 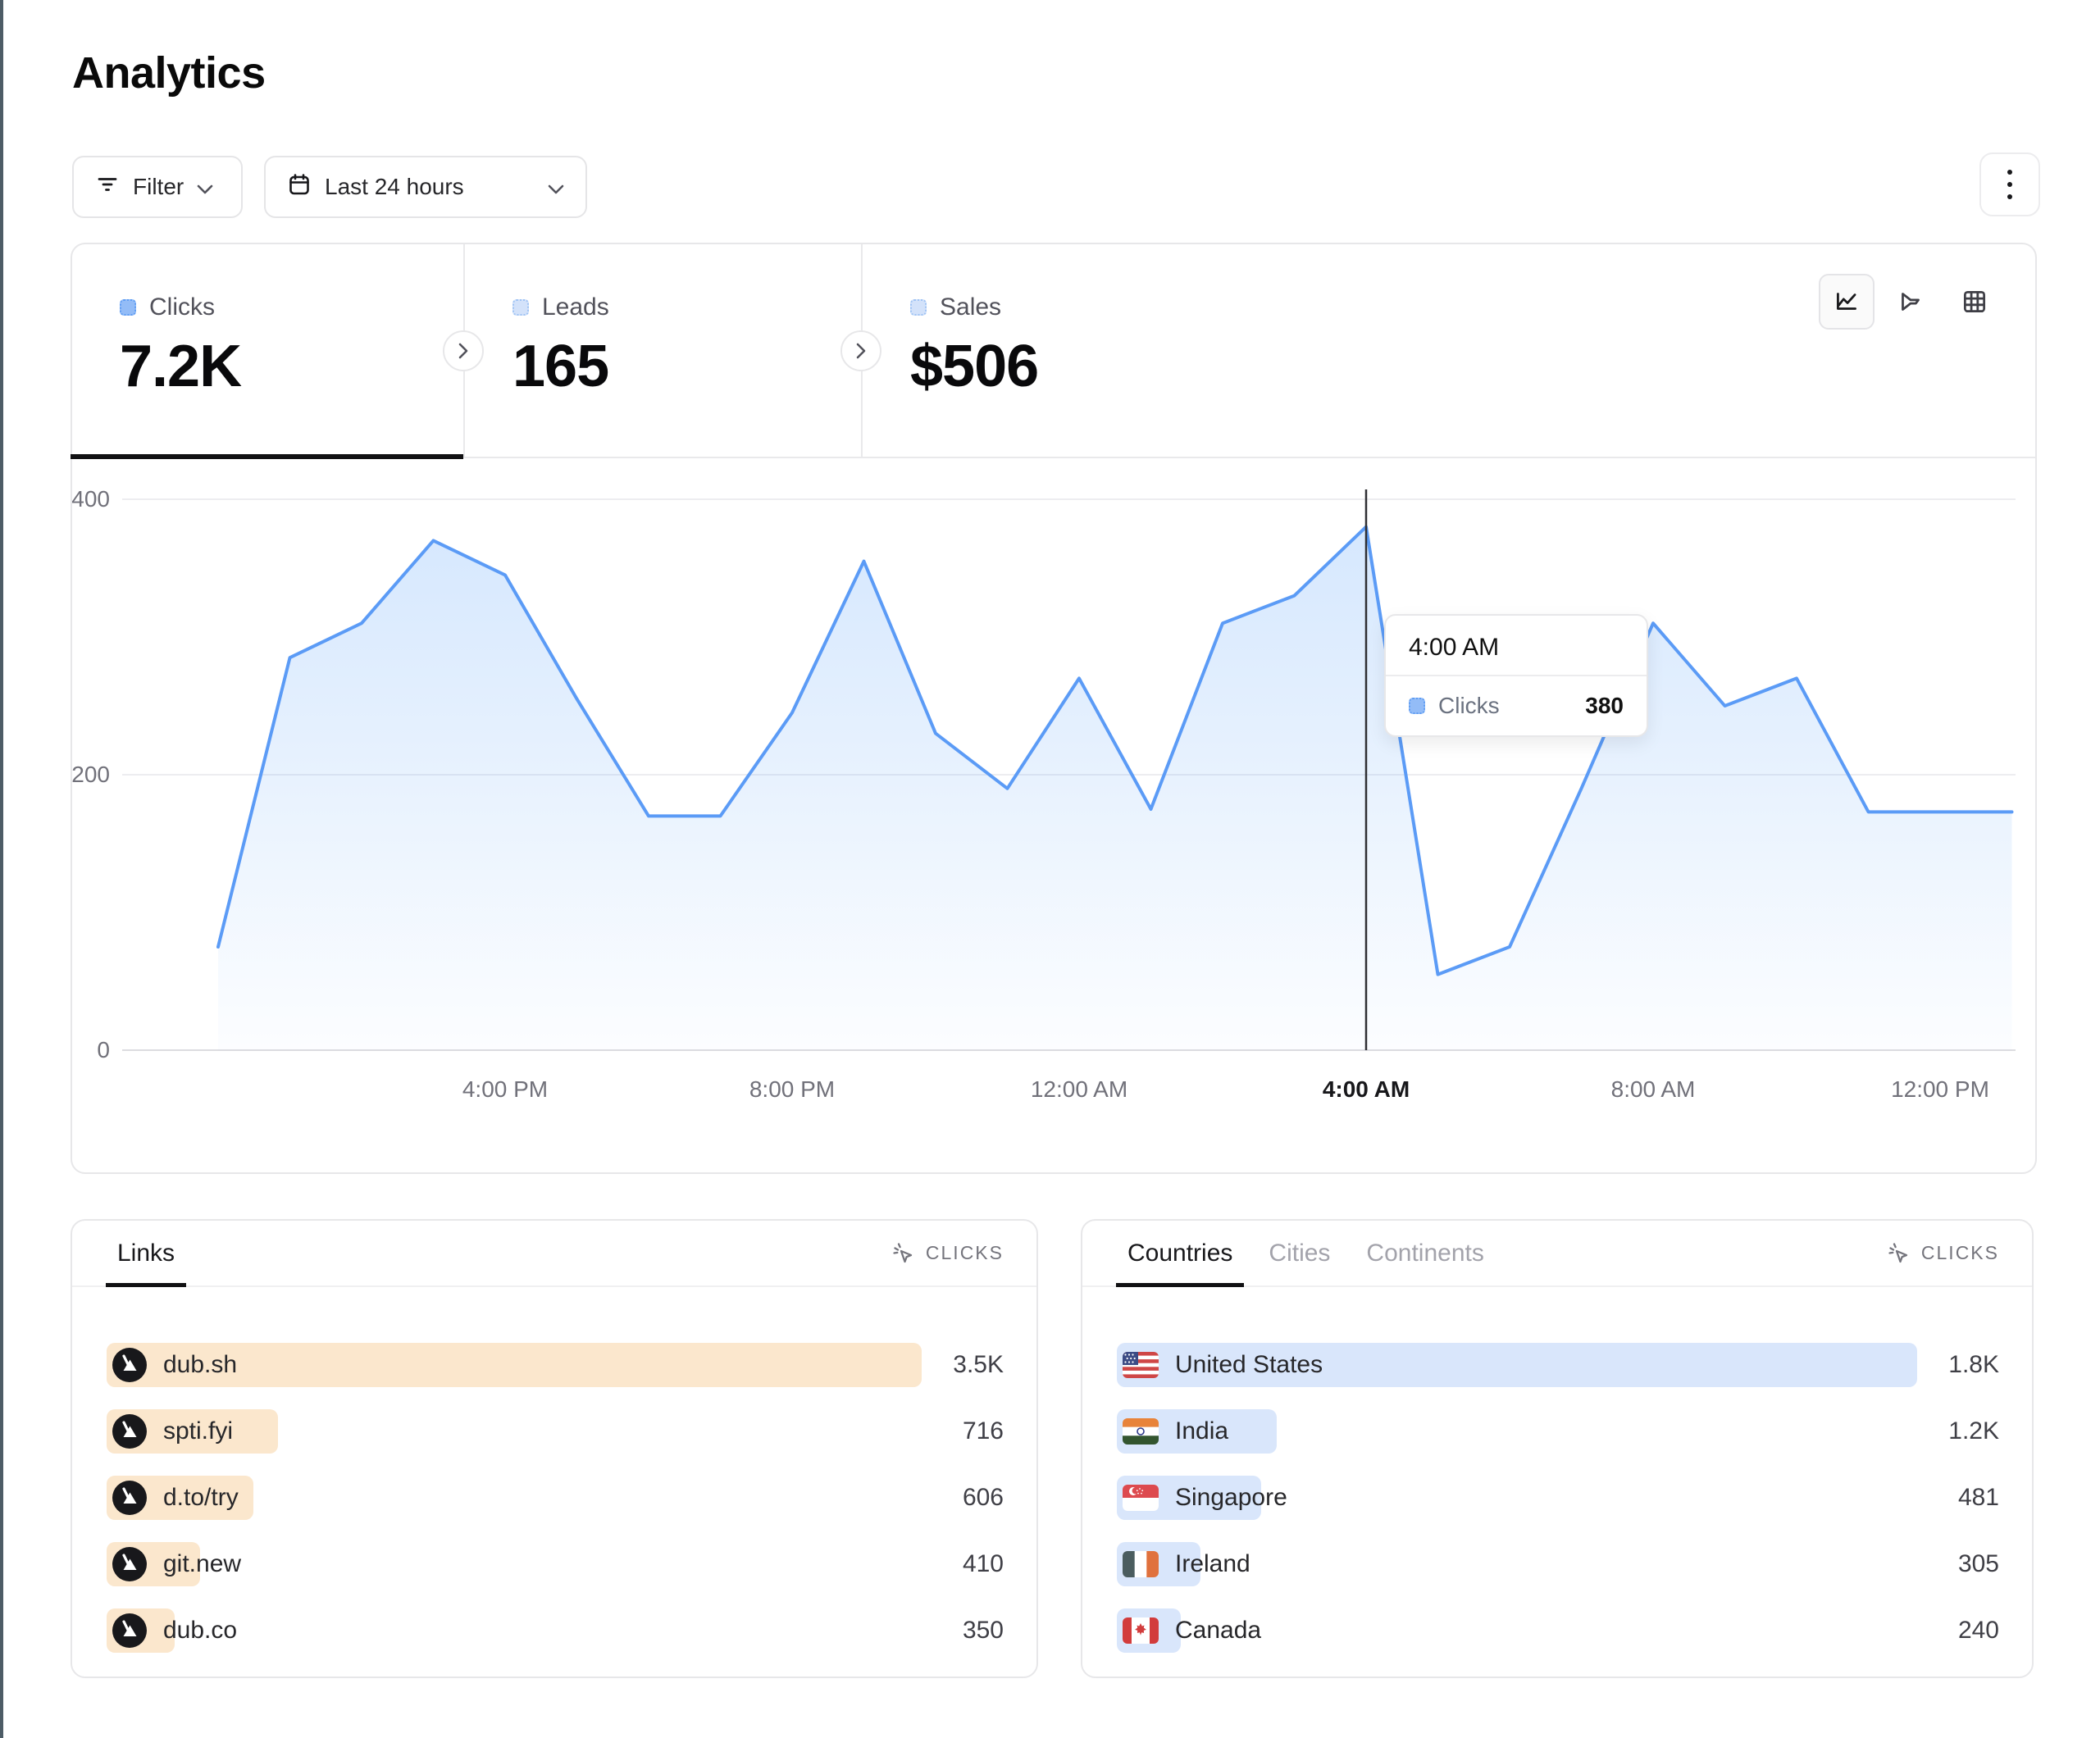 I want to click on svg-text: 12:00 PM, so click(x=1940, y=1089).